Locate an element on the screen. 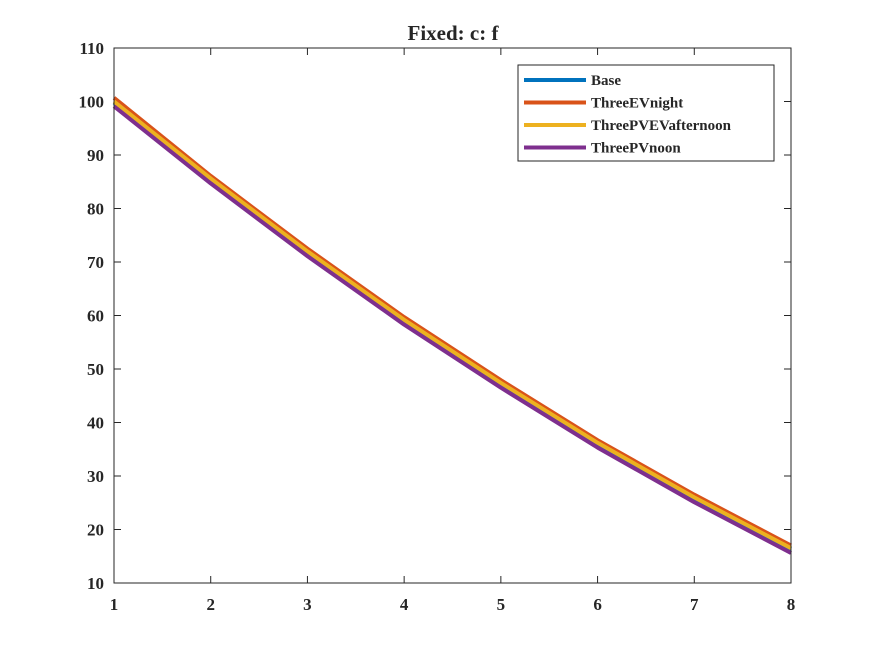 This screenshot has width=875, height=656. legend-label: Base is located at coordinates (606, 81).